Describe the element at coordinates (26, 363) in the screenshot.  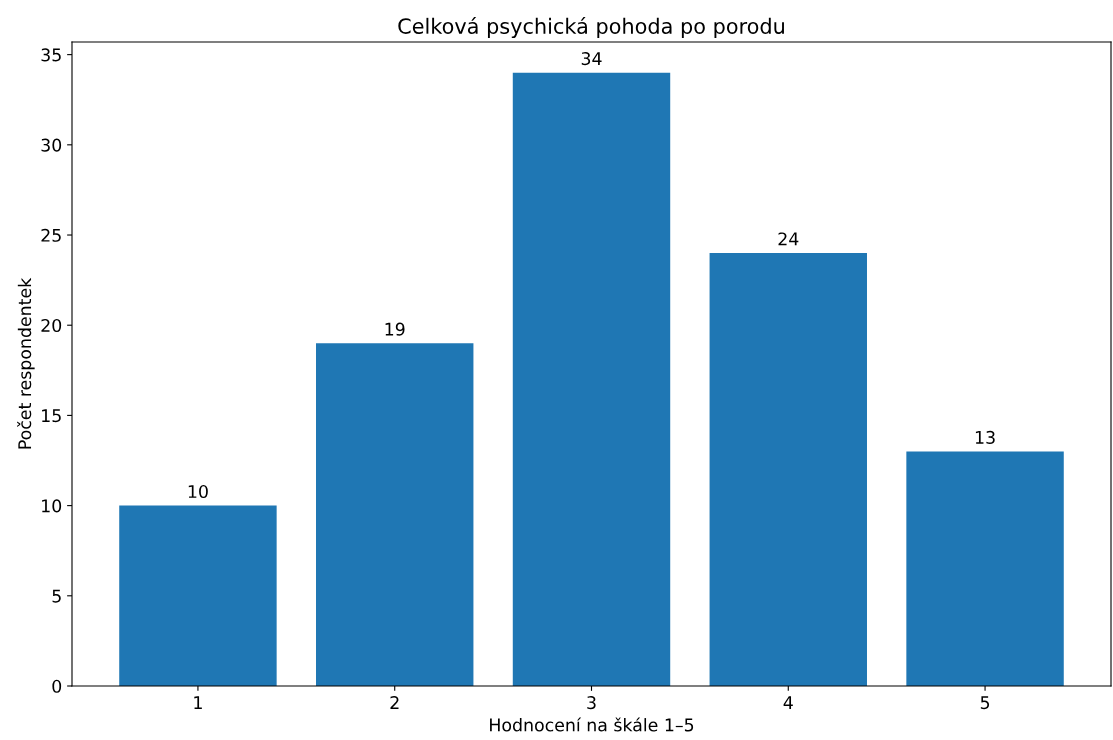
I see `y-axis-title: Počet respondentek` at that location.